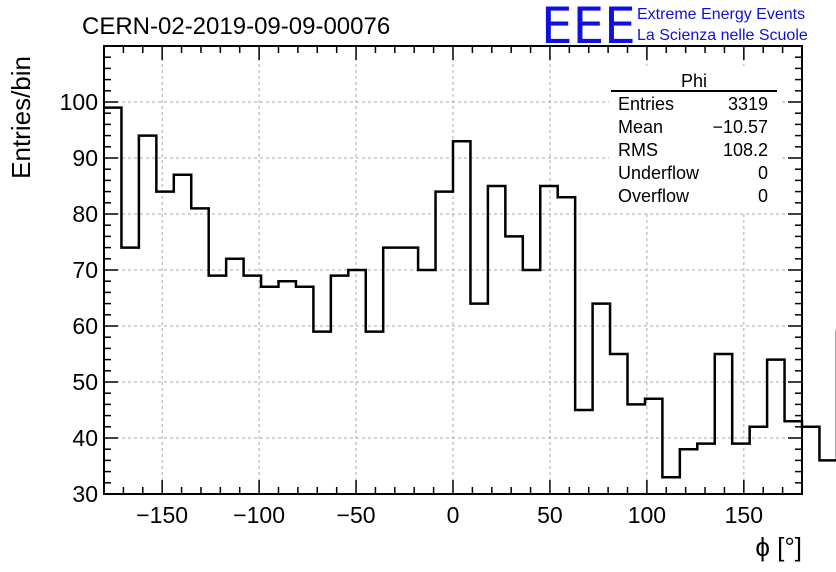 The image size is (836, 572). I want to click on x-tick-label: −50, so click(356, 515).